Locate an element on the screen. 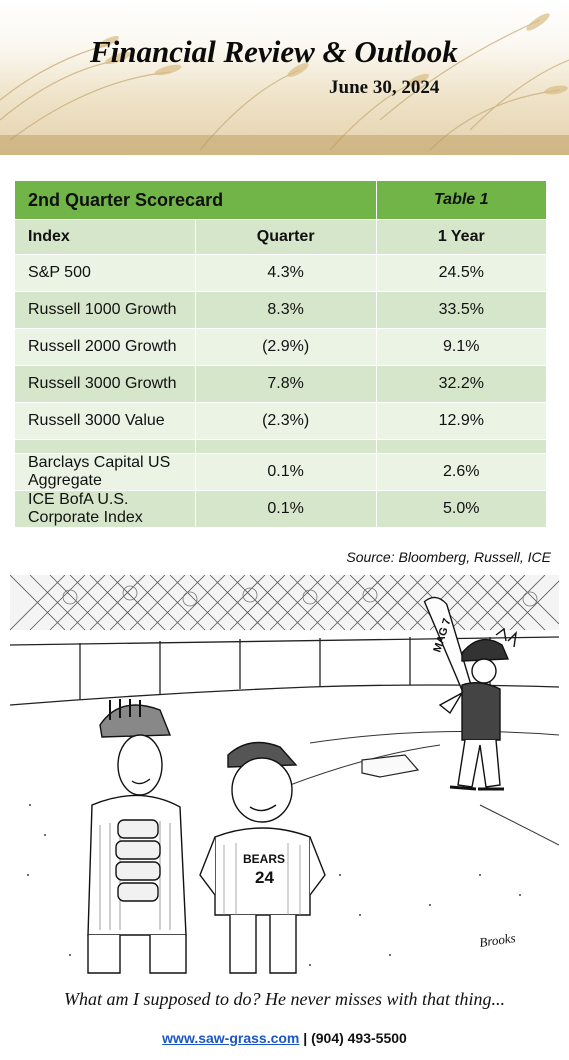  catcher-figure is located at coordinates (137, 836).